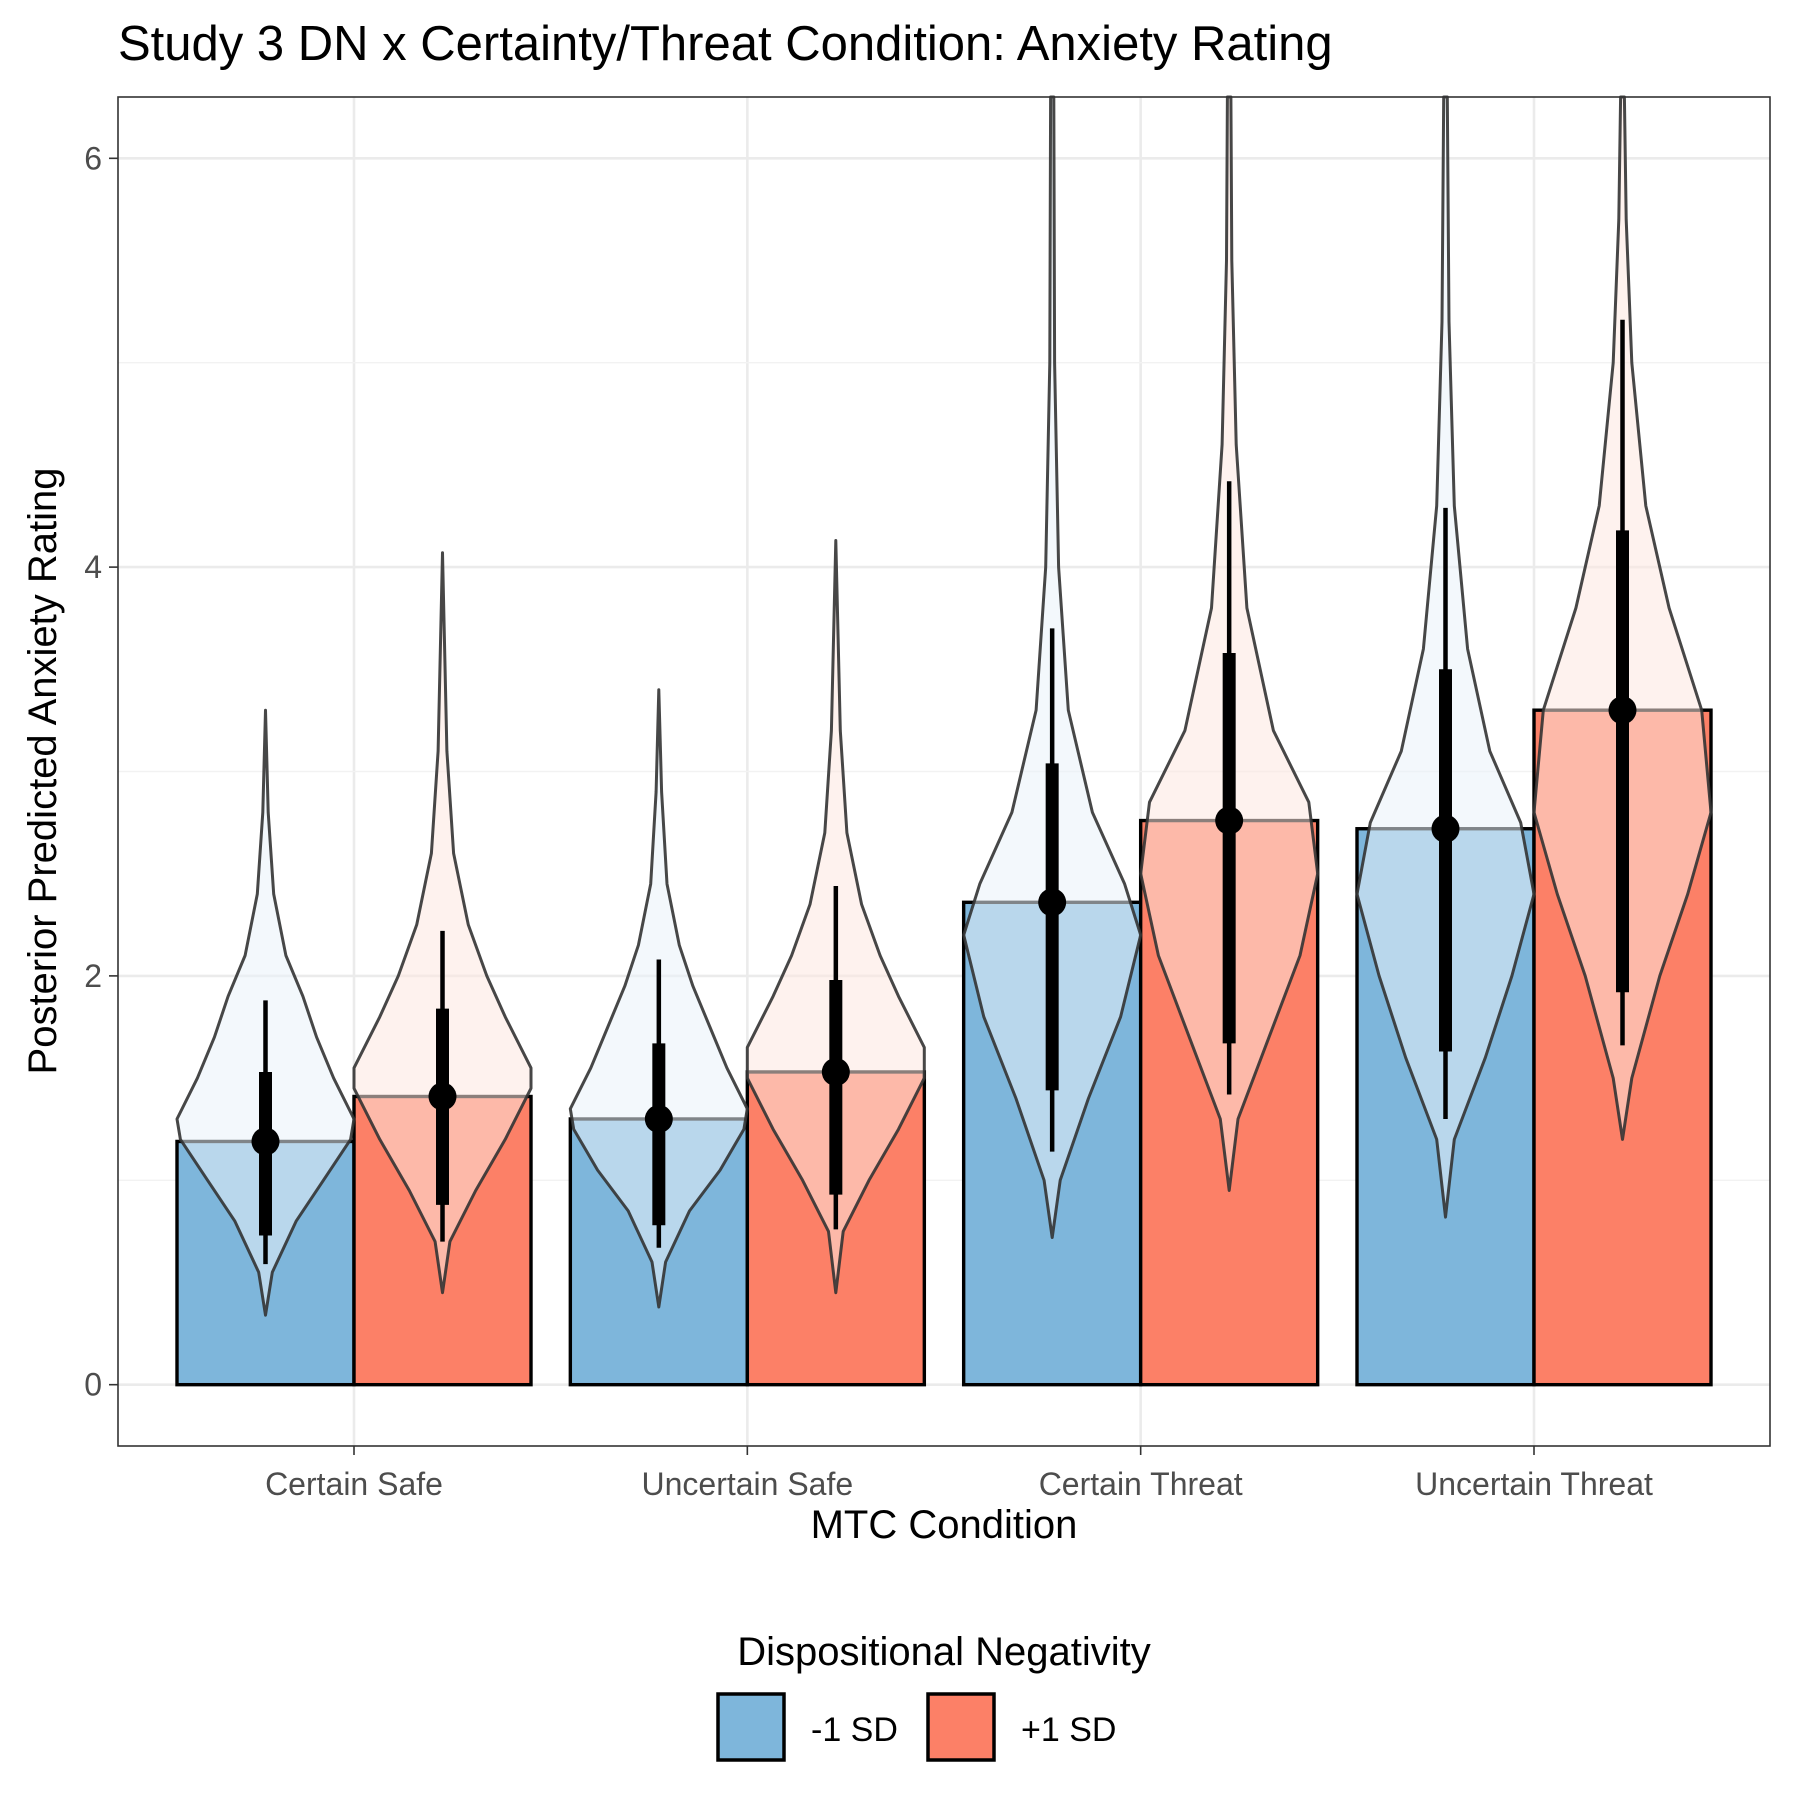 This screenshot has width=1800, height=1800. Describe the element at coordinates (43, 771) in the screenshot. I see `y-axis-label: Posterior Predicted Anxiety Rating` at that location.